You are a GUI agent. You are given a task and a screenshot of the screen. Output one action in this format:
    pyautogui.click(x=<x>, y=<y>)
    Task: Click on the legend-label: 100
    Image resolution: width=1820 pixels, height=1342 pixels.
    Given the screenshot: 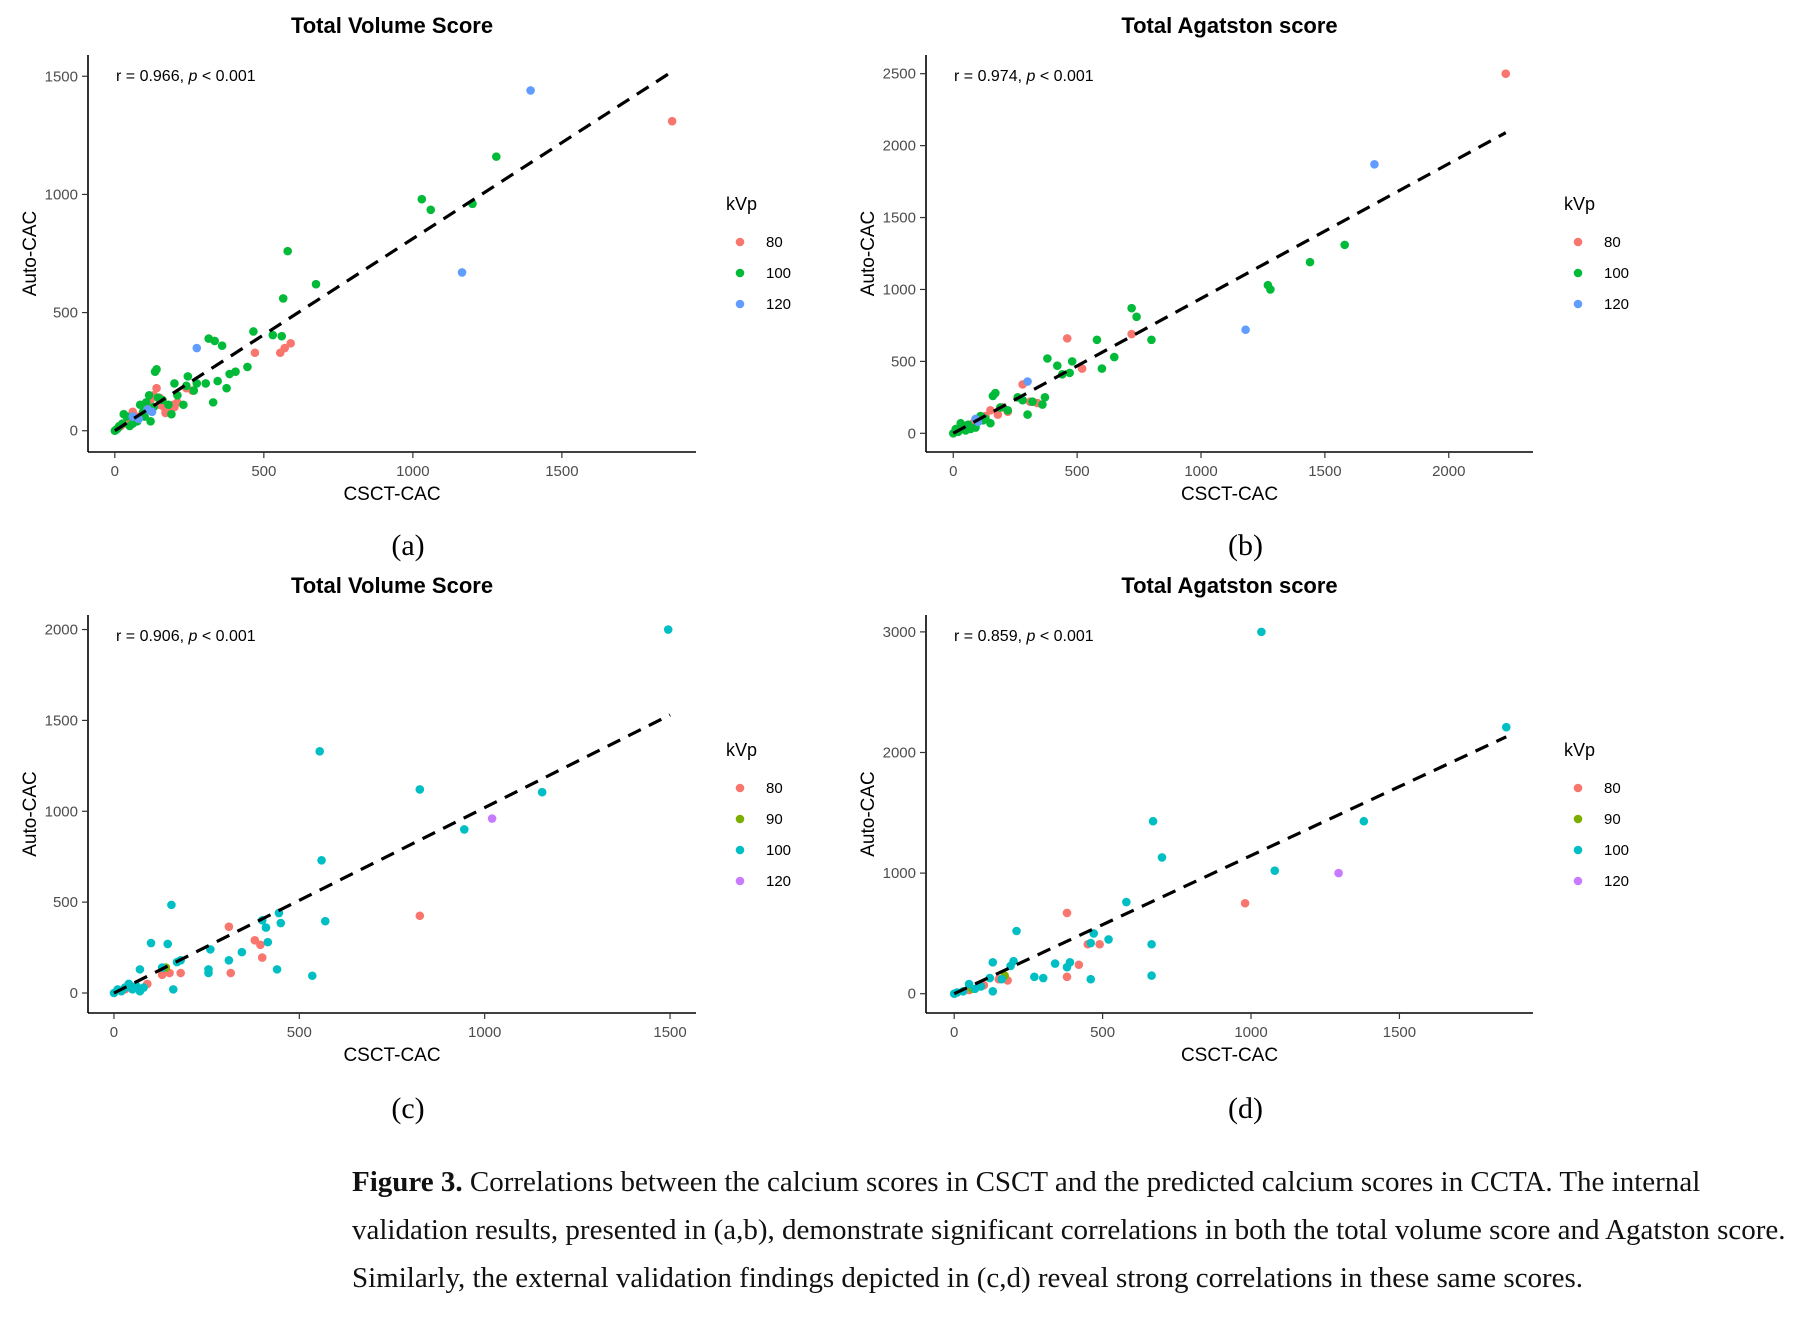 What is the action you would take?
    pyautogui.click(x=778, y=273)
    